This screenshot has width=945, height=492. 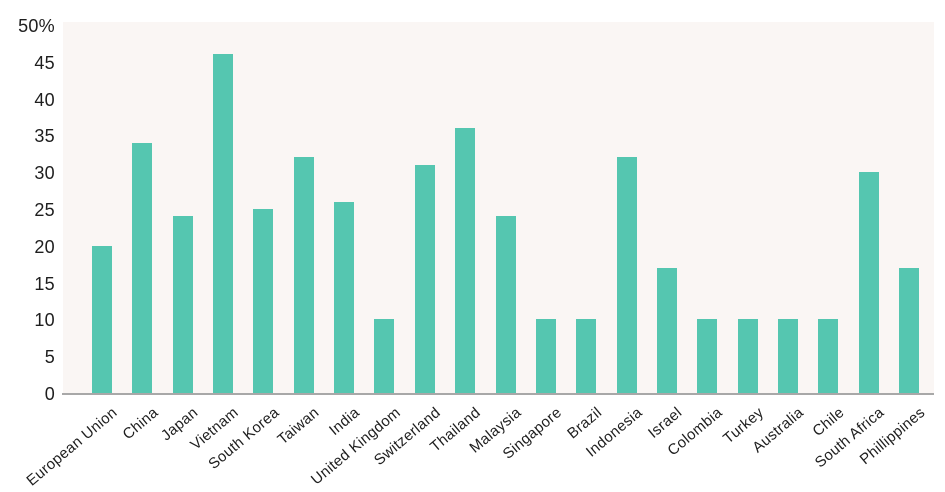 What do you see at coordinates (44, 283) in the screenshot?
I see `y-tick-label: 15` at bounding box center [44, 283].